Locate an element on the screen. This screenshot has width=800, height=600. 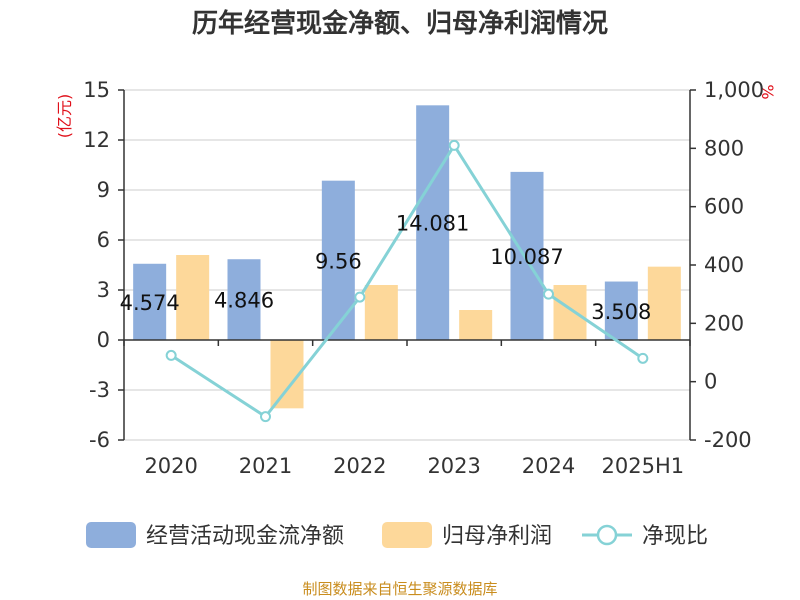
data-label: 4.574 is located at coordinates (150, 303).